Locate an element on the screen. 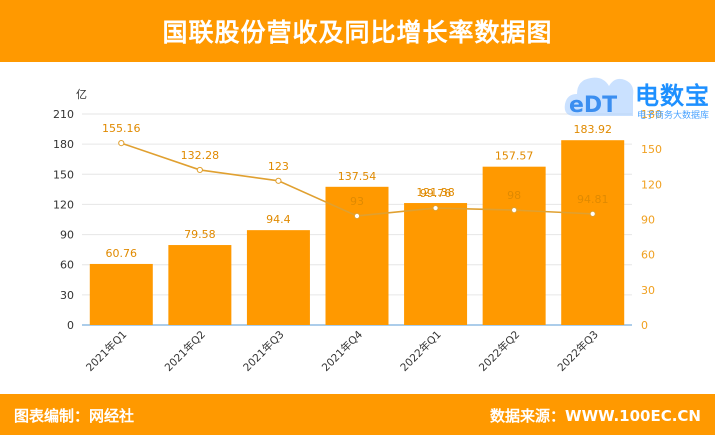  y2-tick-label: 0 is located at coordinates (644, 325).